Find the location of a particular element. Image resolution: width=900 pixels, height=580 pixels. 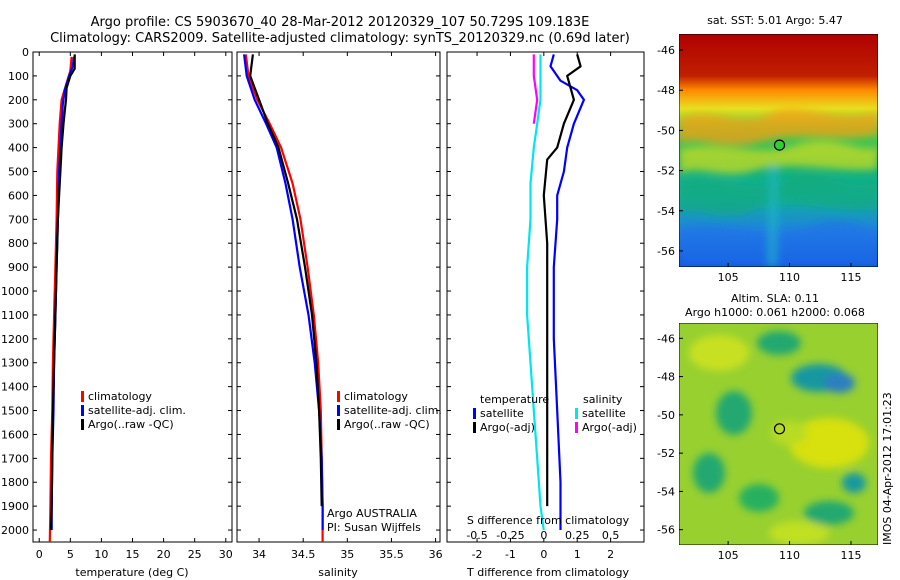

depth-tick-label: 900 is located at coordinates (18, 267).